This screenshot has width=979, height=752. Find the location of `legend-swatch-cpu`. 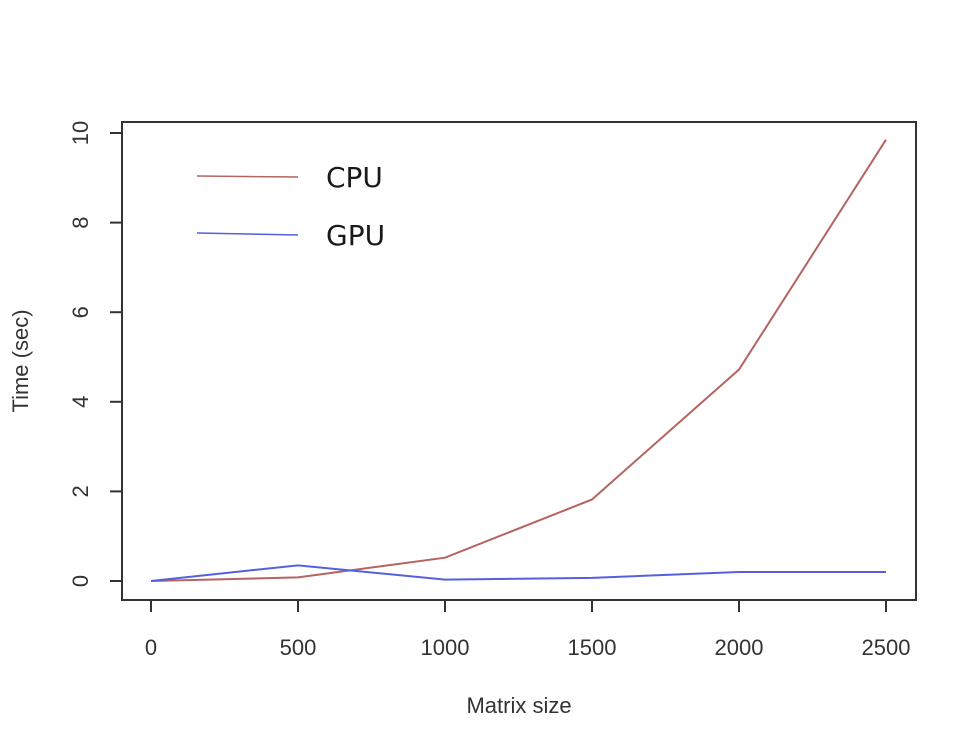

legend-swatch-cpu is located at coordinates (247, 176).